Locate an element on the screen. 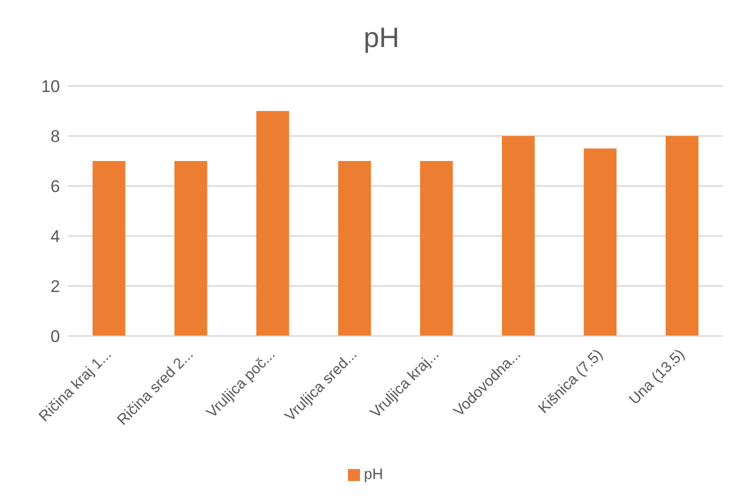 This screenshot has height=501, width=743. y-tick-label: 4 is located at coordinates (55, 236).